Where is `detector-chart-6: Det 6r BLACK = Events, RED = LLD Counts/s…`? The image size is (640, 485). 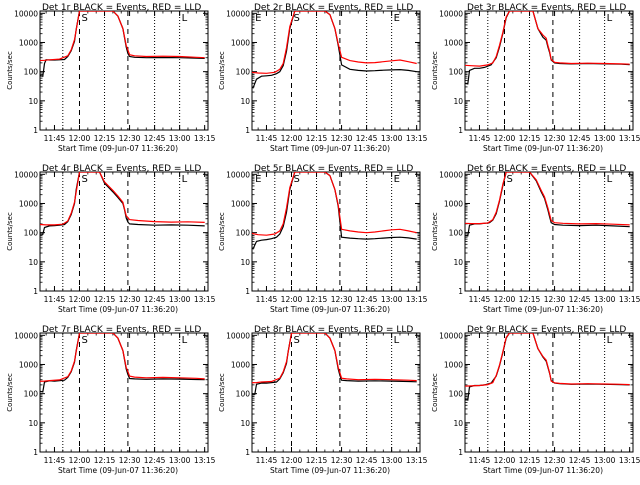
detector-chart-6: Det 6r BLACK = Events, RED = LLD Counts/s… is located at coordinates (535, 239).